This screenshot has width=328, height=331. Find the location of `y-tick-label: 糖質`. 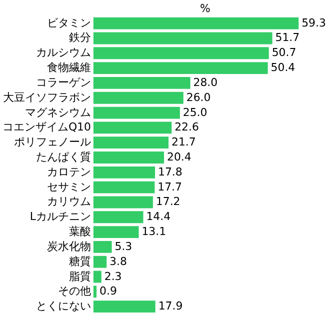

y-tick-label: 糖質 is located at coordinates (79, 261).